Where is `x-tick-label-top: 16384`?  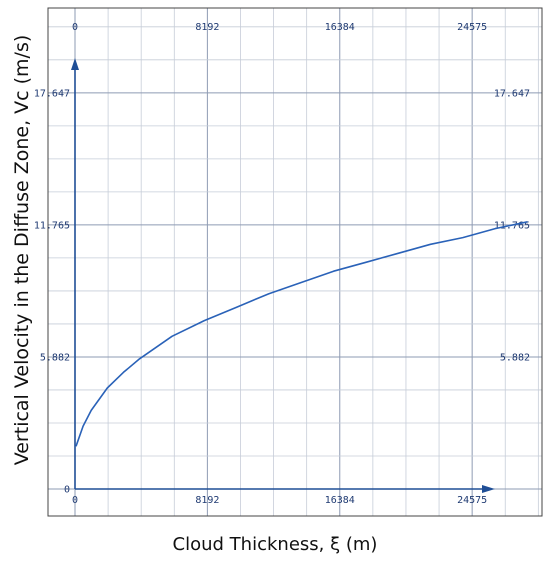 x-tick-label-top: 16384 is located at coordinates (340, 27).